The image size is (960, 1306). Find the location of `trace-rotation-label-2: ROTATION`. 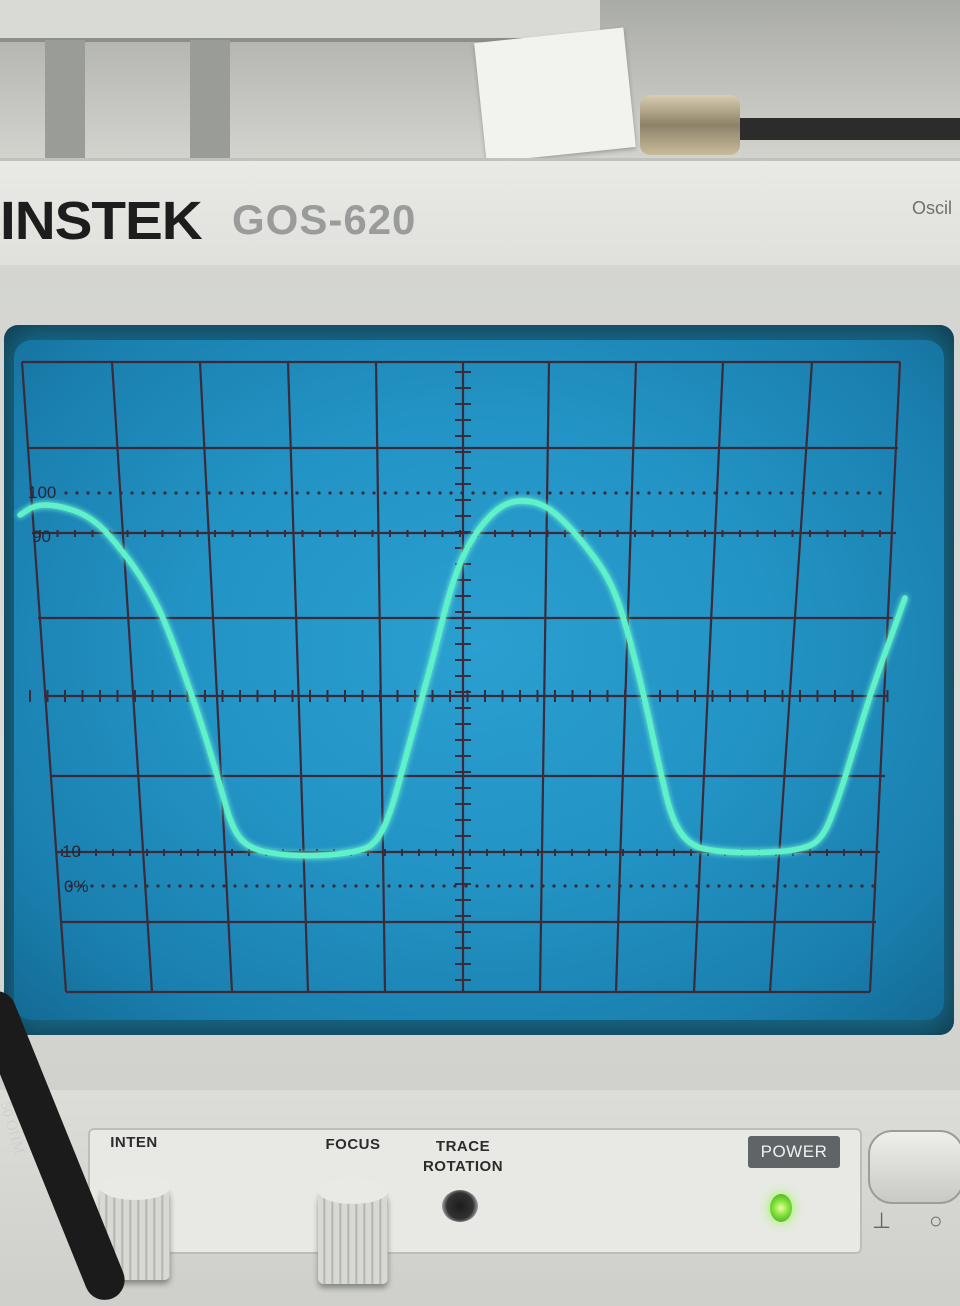

trace-rotation-label-2: ROTATION is located at coordinates (463, 1166).